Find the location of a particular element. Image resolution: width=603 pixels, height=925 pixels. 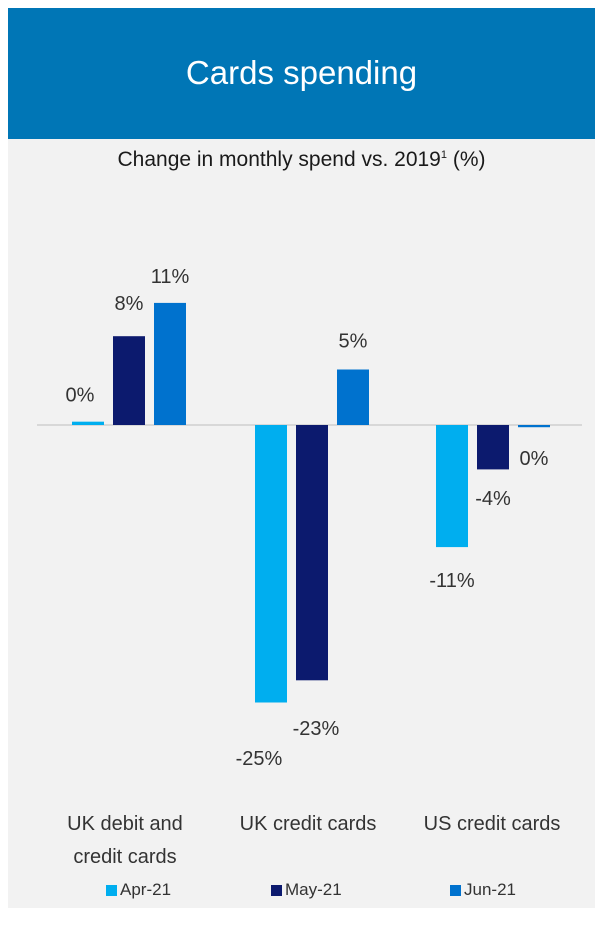

category-label-0-line1: UK debit and is located at coordinates (125, 824).